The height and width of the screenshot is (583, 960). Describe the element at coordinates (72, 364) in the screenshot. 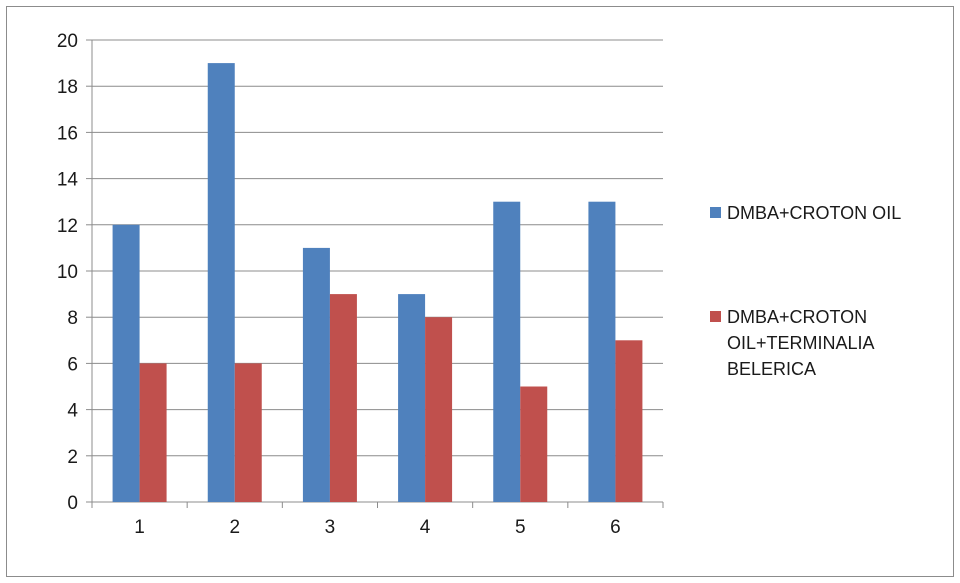

I see `y-tick-label: 6` at that location.